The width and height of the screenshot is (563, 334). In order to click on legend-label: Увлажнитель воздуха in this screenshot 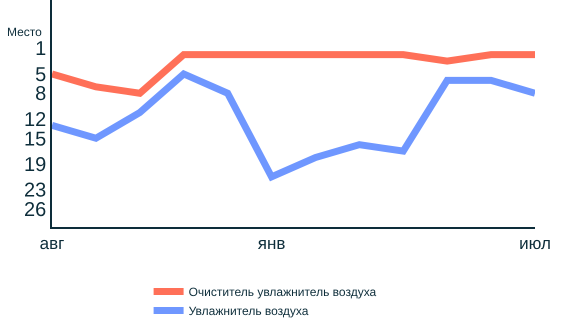, I will do `click(248, 311)`.